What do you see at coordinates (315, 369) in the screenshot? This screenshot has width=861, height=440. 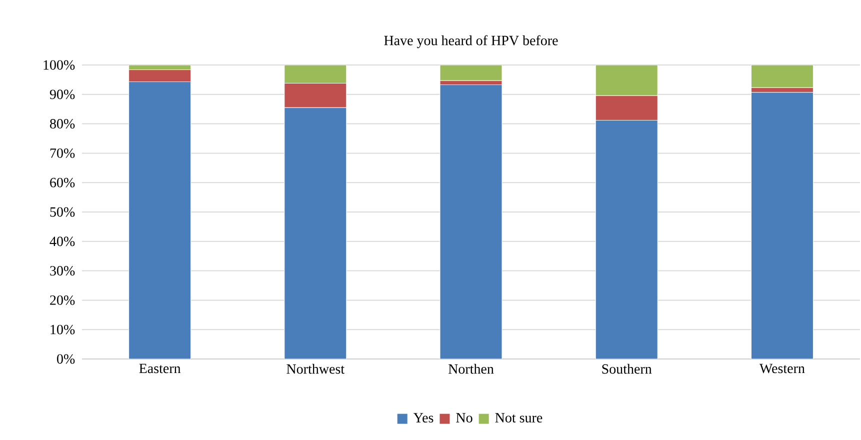 I see `x-tick-label: Northwest` at bounding box center [315, 369].